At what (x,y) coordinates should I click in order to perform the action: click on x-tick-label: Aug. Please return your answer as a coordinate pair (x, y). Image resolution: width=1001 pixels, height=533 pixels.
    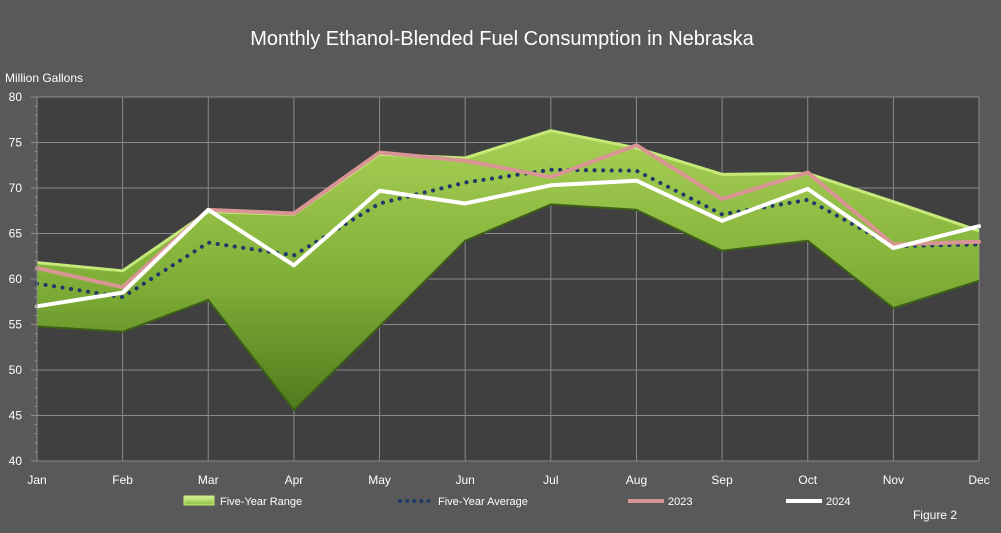
    Looking at the image, I should click on (636, 480).